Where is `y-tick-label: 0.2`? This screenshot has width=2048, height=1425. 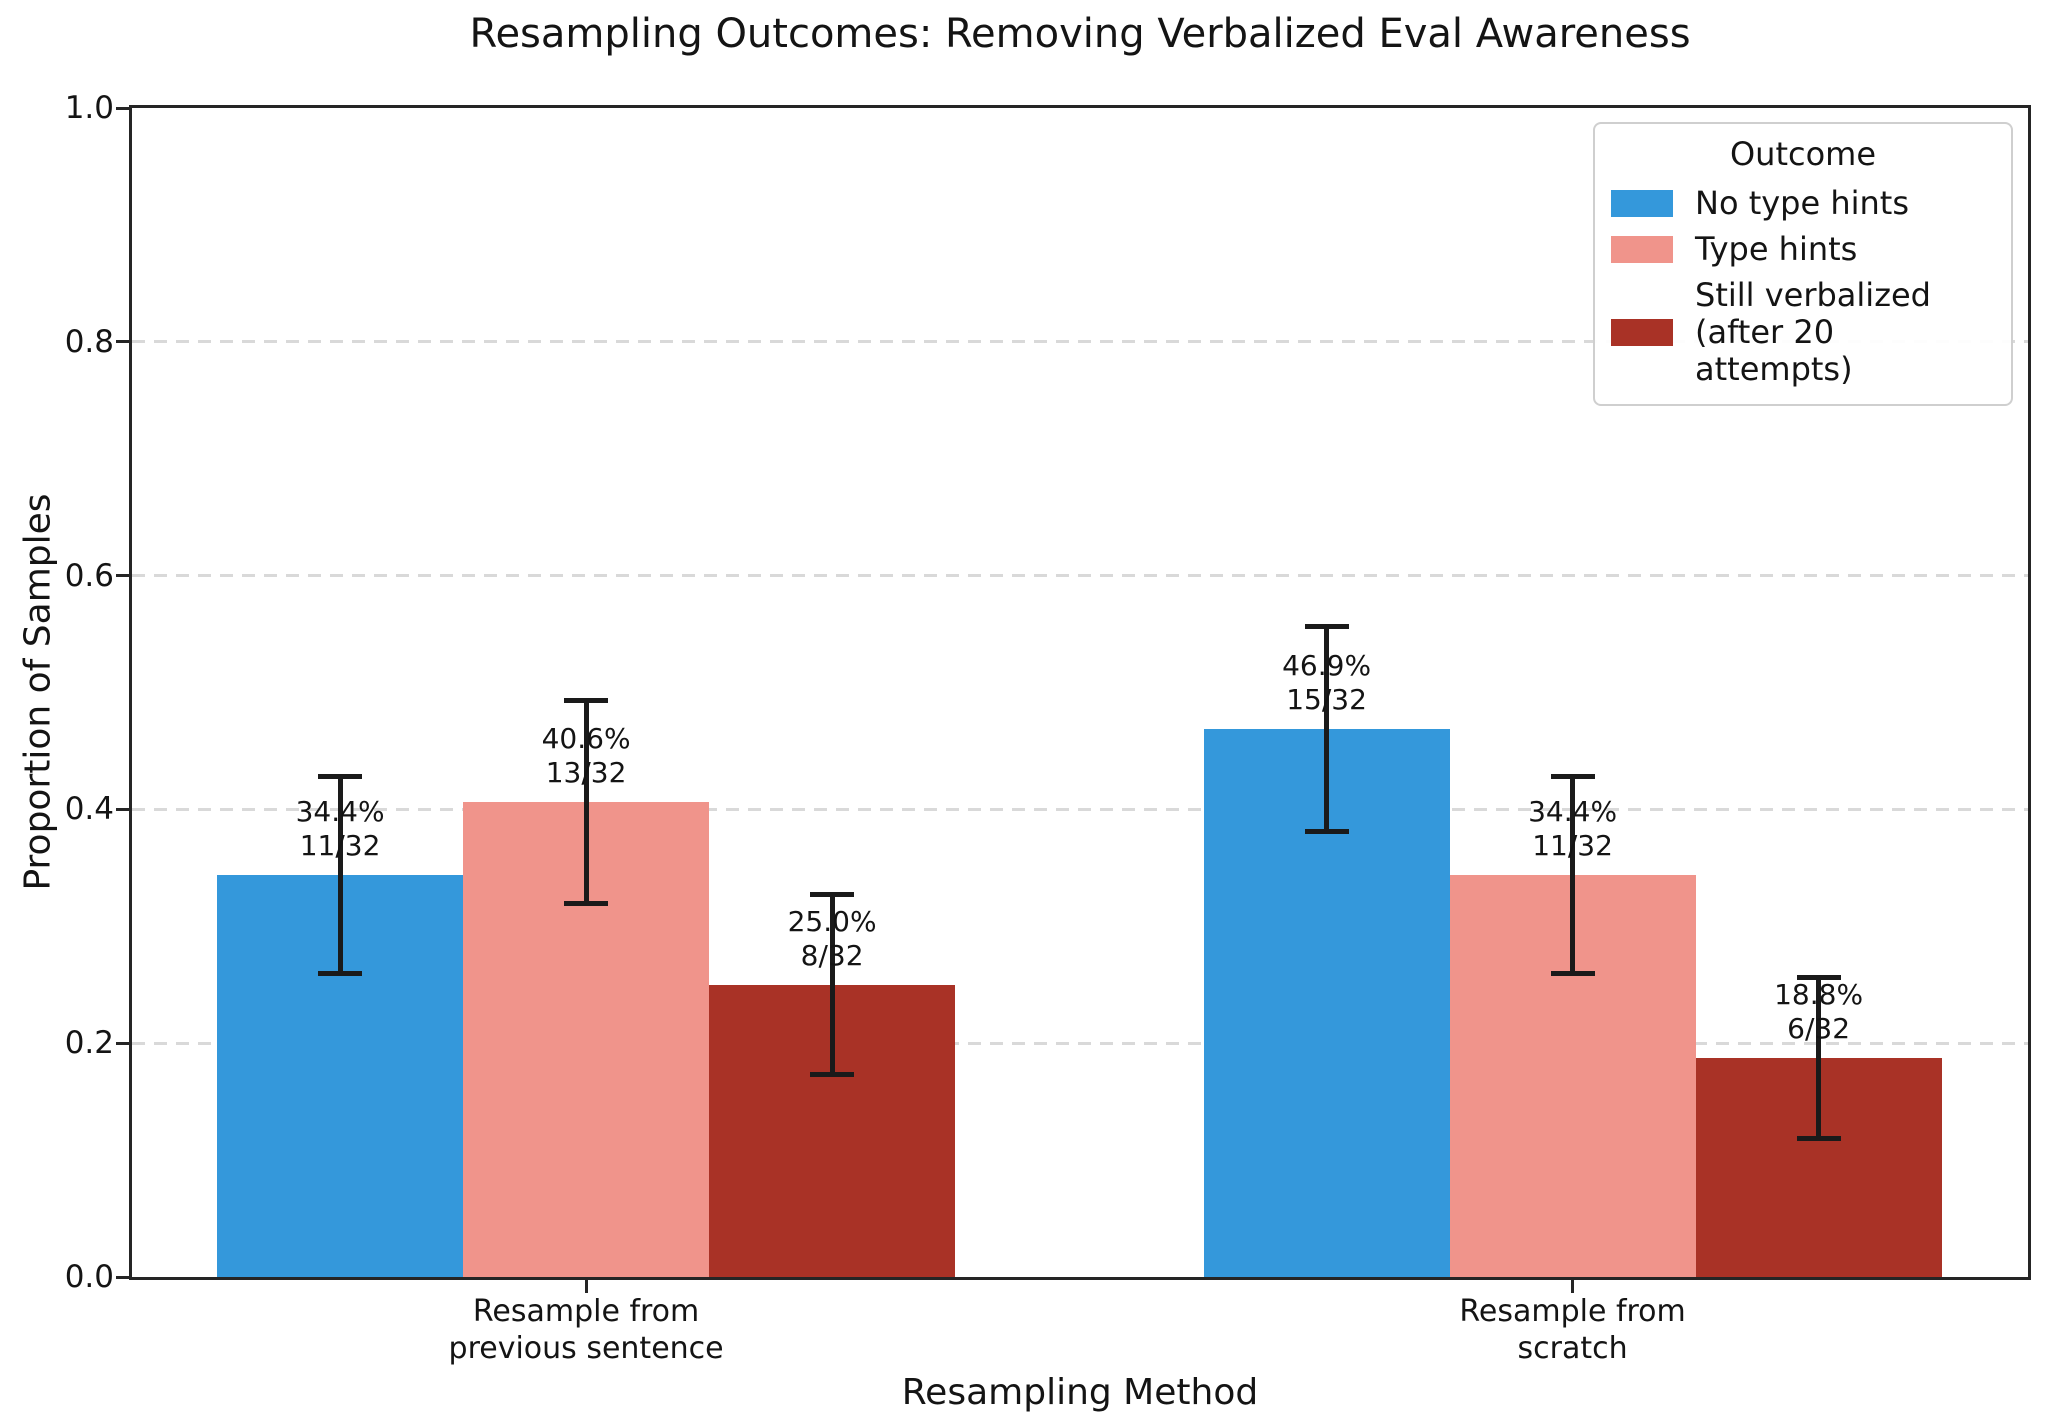
y-tick-label: 0.2 is located at coordinates (89, 1043).